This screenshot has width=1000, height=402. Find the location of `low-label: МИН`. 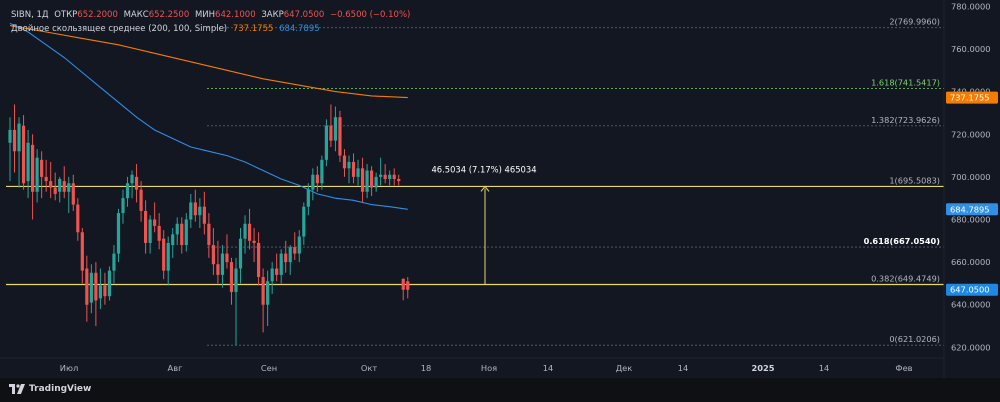

low-label: МИН is located at coordinates (205, 15).